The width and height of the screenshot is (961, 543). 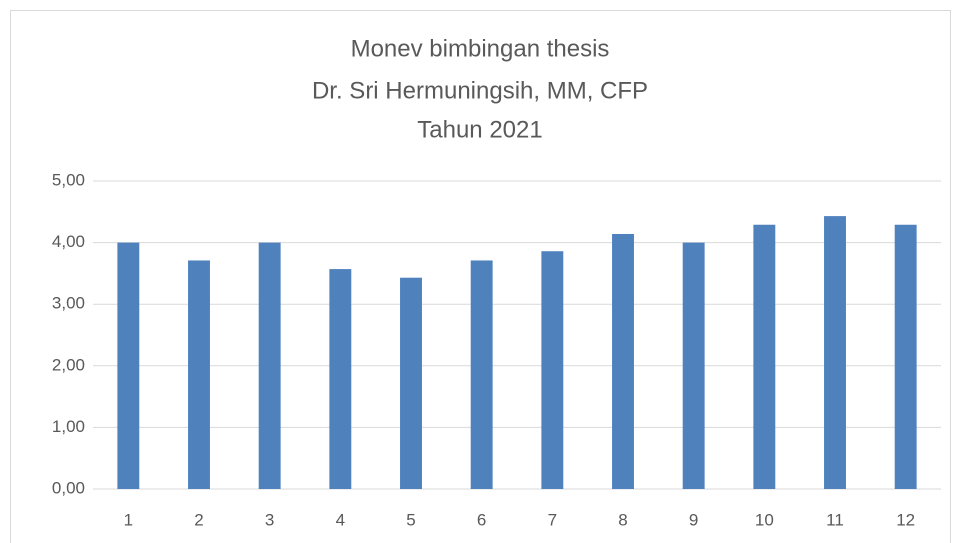 I want to click on x-tick-label: 4, so click(x=340, y=519).